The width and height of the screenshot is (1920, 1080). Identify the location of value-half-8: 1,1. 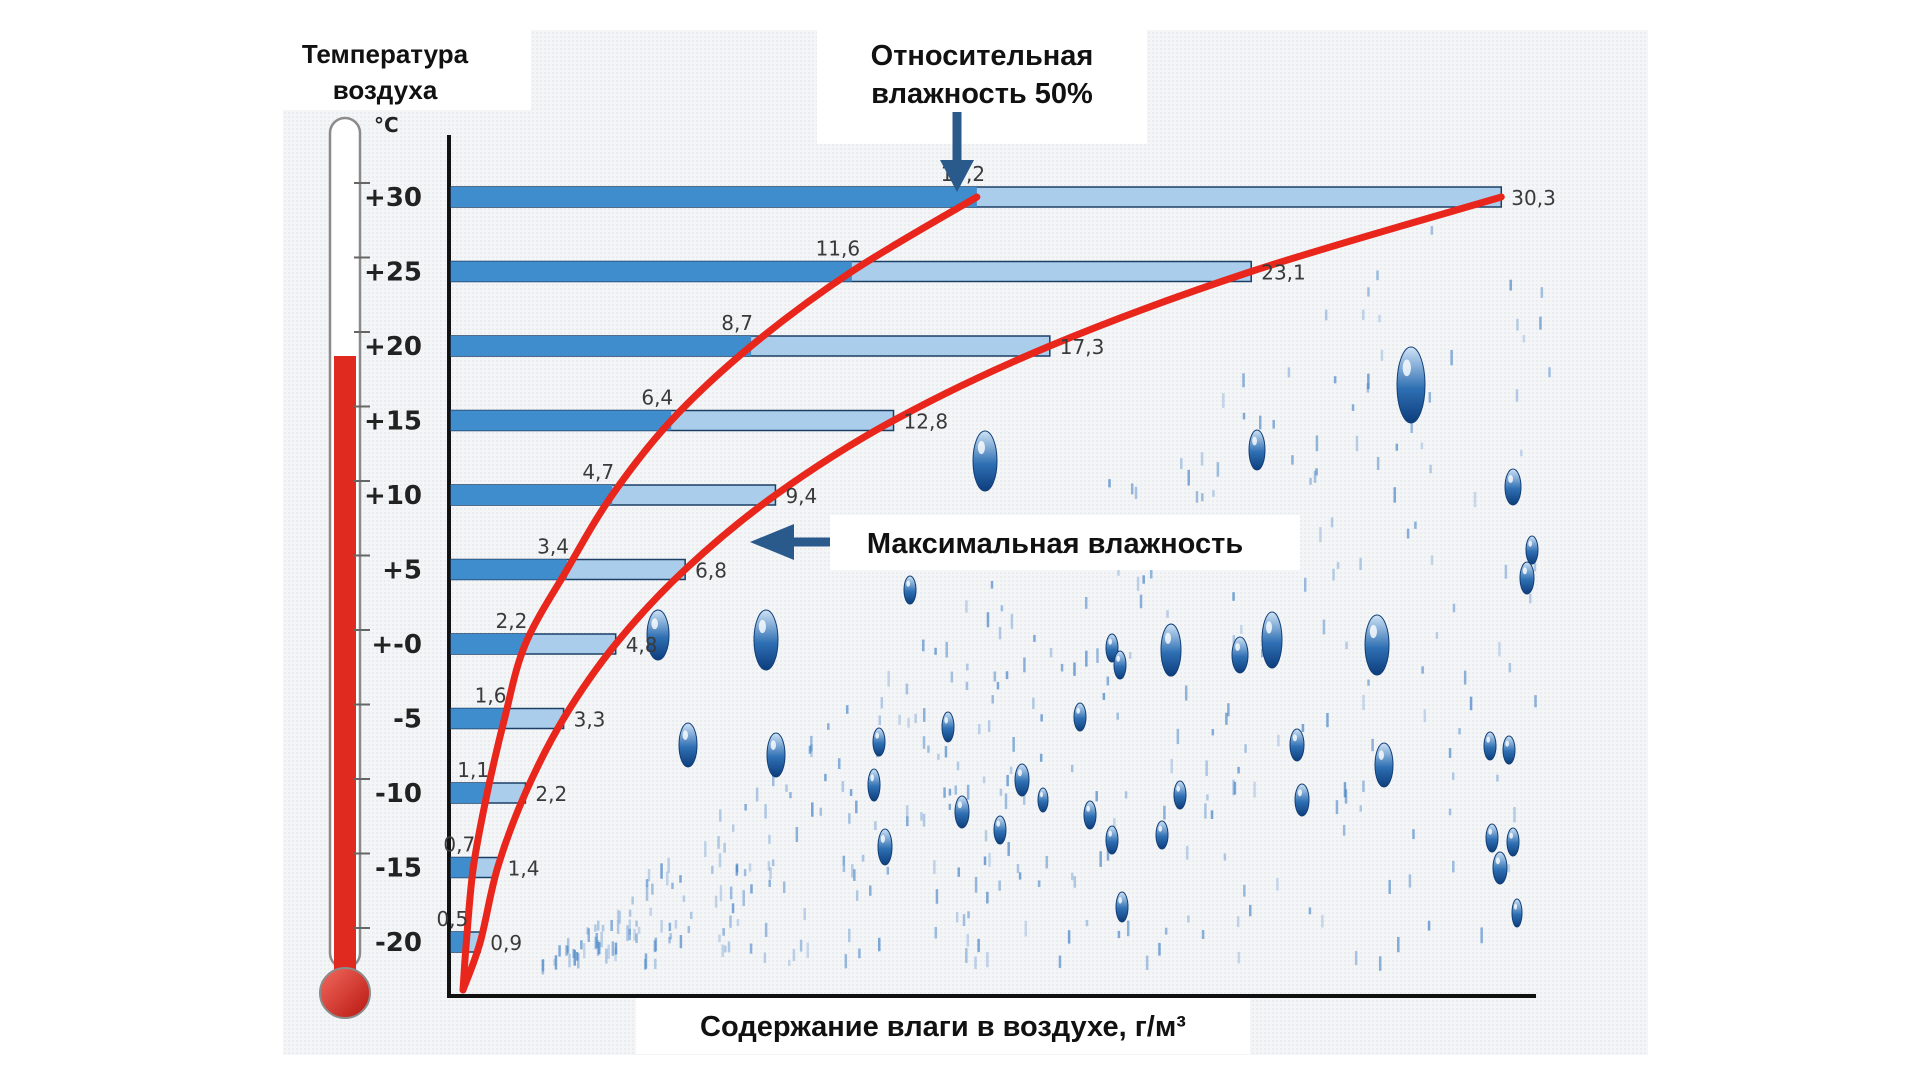
(473, 770).